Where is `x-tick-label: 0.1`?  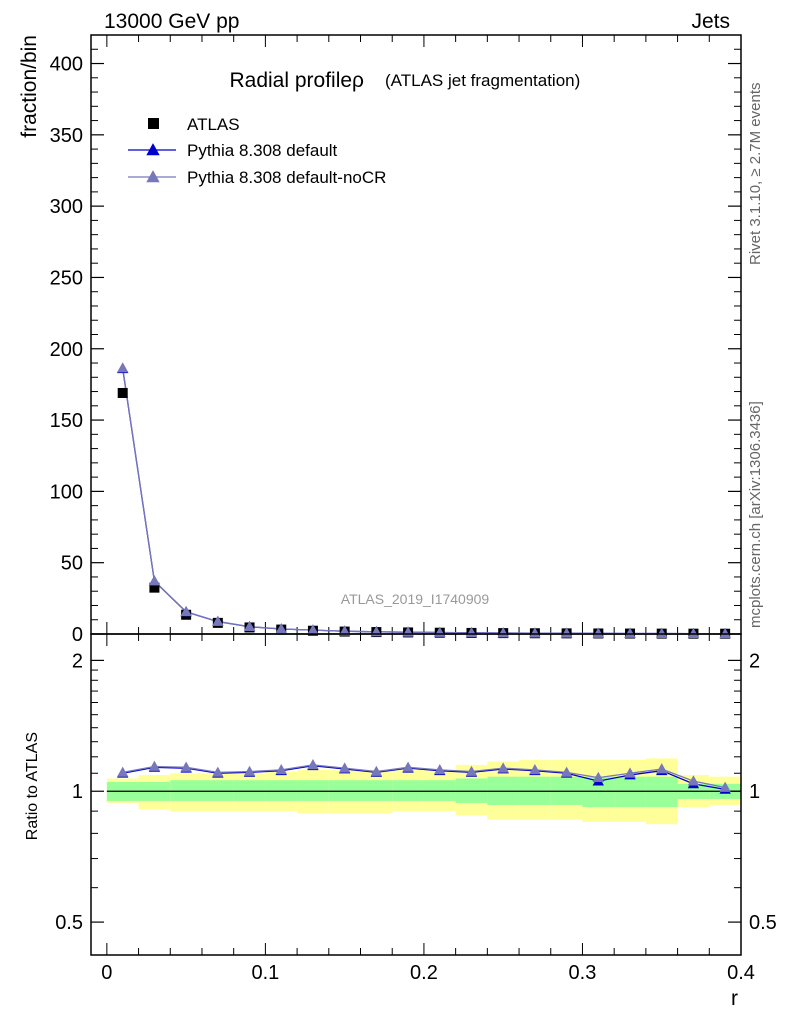
x-tick-label: 0.1 is located at coordinates (265, 973).